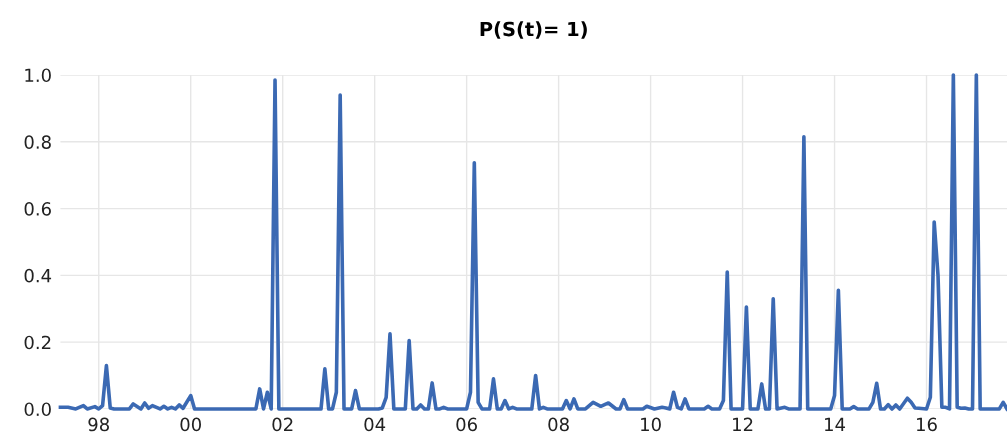 This screenshot has height=436, width=1007. What do you see at coordinates (375, 424) in the screenshot?
I see `x-tick-label: 04` at bounding box center [375, 424].